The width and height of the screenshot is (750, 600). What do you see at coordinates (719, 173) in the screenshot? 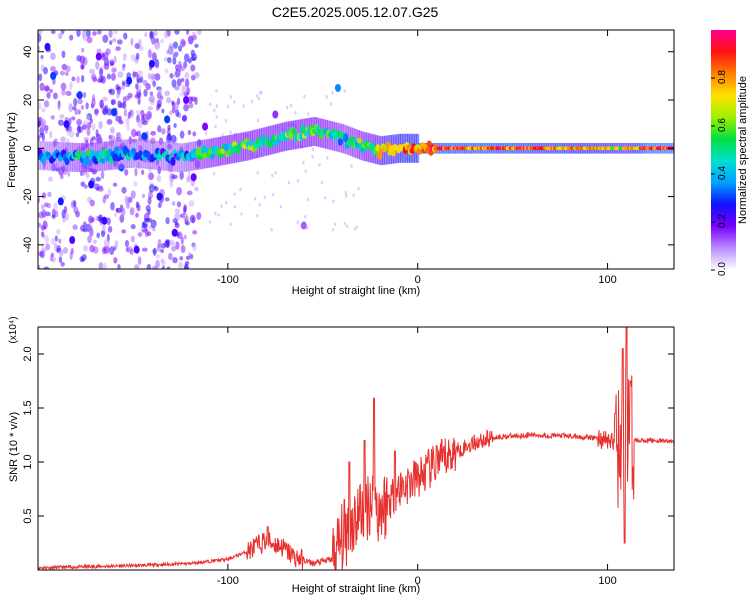
I see `colorbar-ticks: 0.0 0.2 0.4 0.6 0.8` at bounding box center [719, 173].